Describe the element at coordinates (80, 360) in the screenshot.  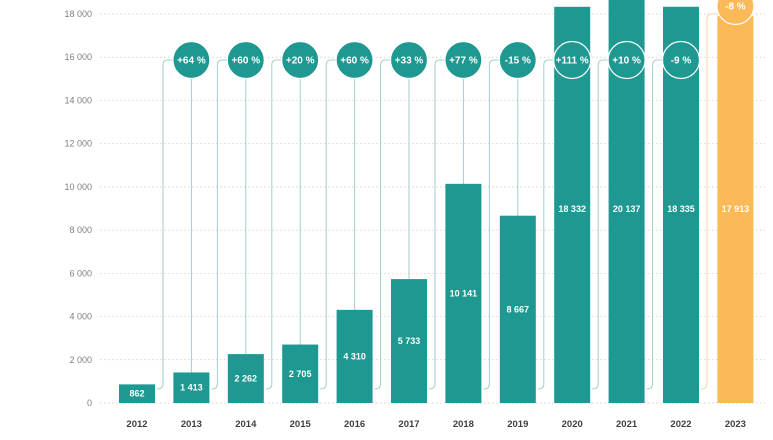
I see `y-tick-label: 2 000` at that location.